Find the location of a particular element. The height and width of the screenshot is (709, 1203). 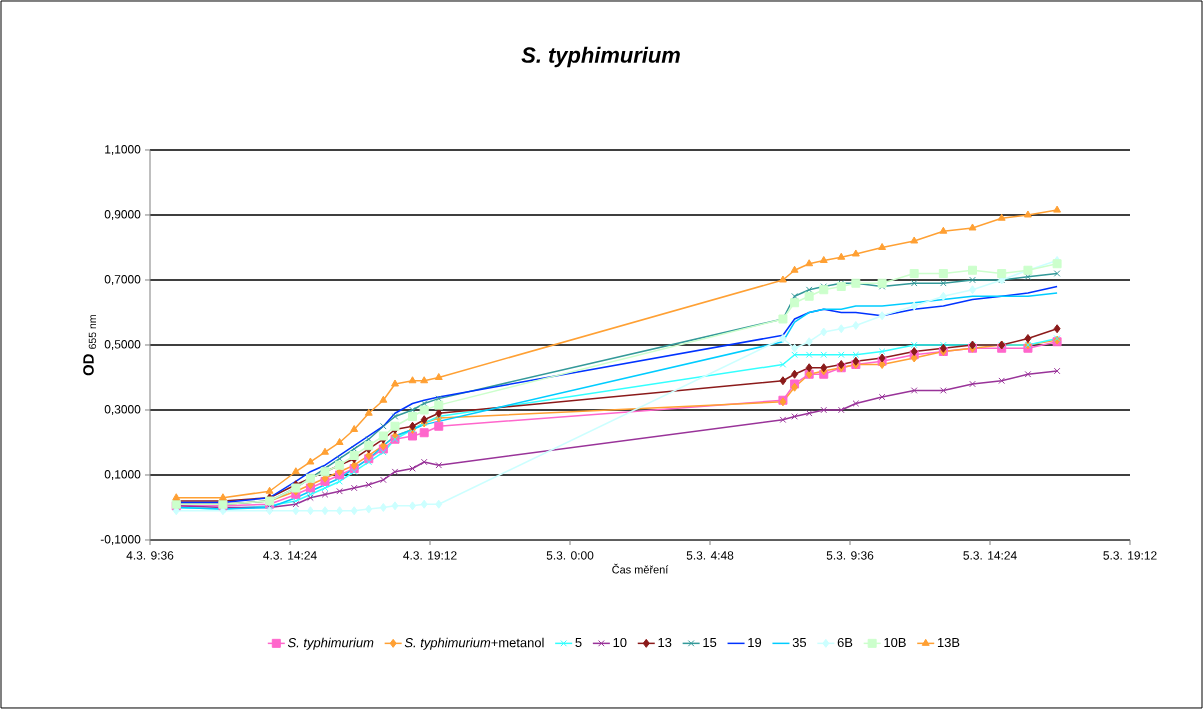

x-tick-label: 5.3. 0:00 is located at coordinates (570, 555).